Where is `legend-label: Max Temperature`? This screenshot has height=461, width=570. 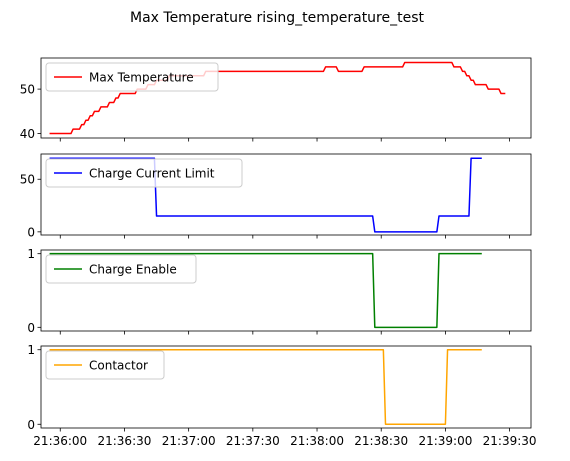 legend-label: Max Temperature is located at coordinates (141, 78).